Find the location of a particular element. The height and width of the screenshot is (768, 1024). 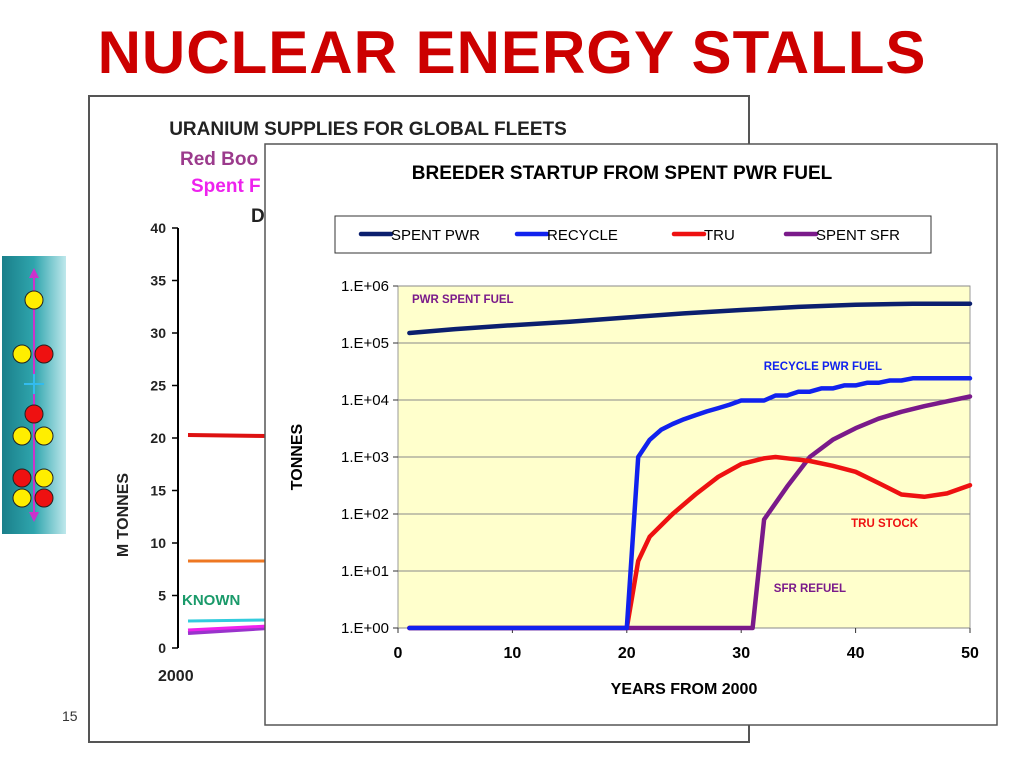

legend-label: RECYCLE is located at coordinates (582, 235).